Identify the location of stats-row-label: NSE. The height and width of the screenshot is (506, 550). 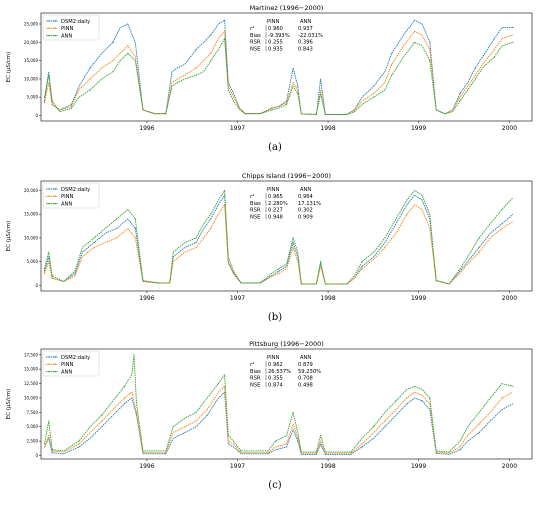
(255, 217).